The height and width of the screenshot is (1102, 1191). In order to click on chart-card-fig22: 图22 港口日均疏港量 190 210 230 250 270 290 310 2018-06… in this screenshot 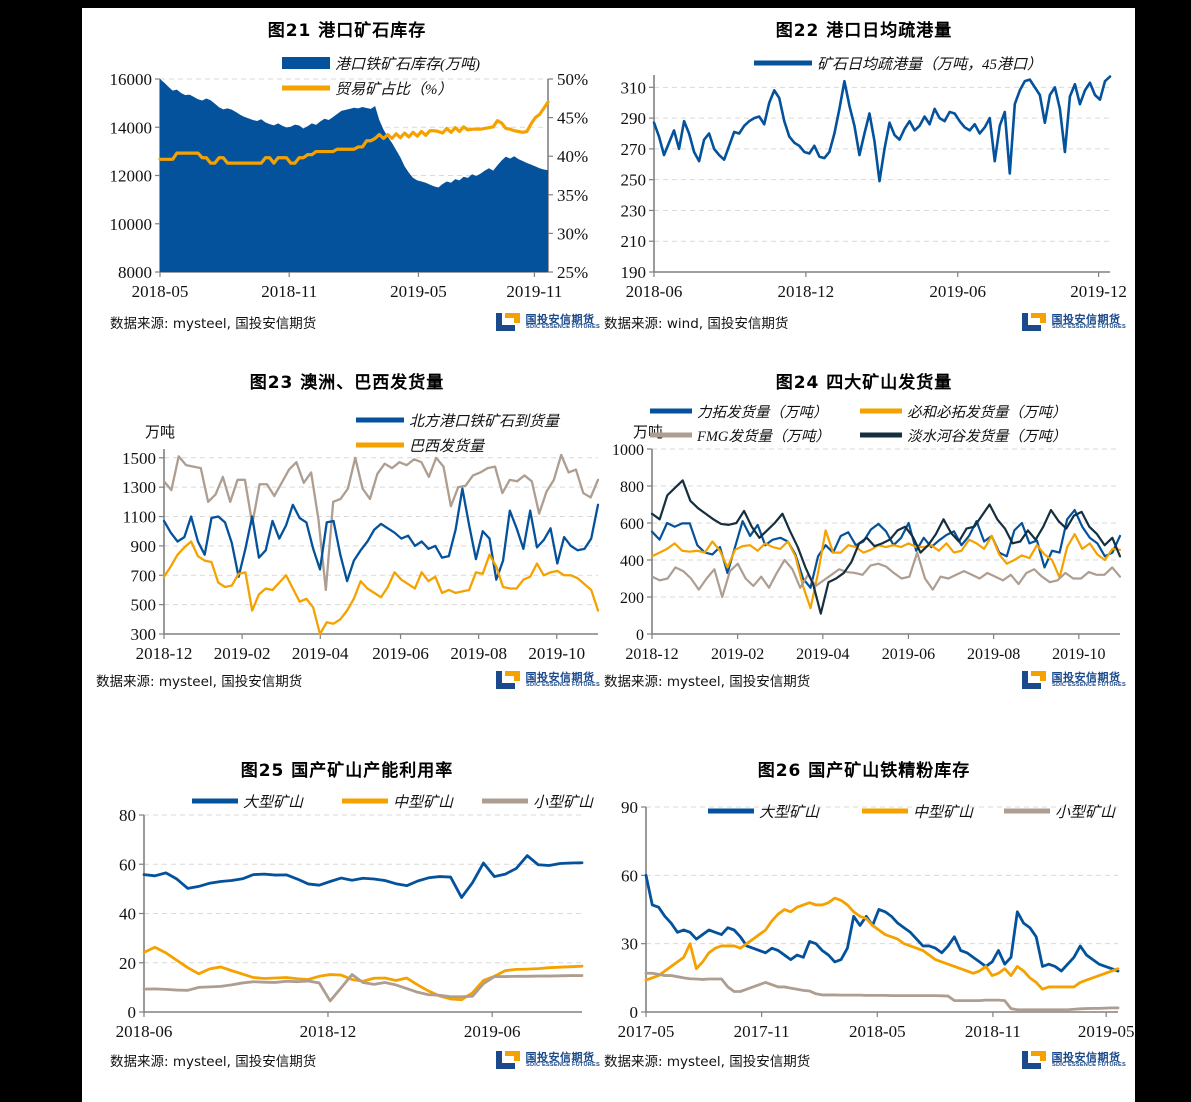, I will do `click(864, 188)`.